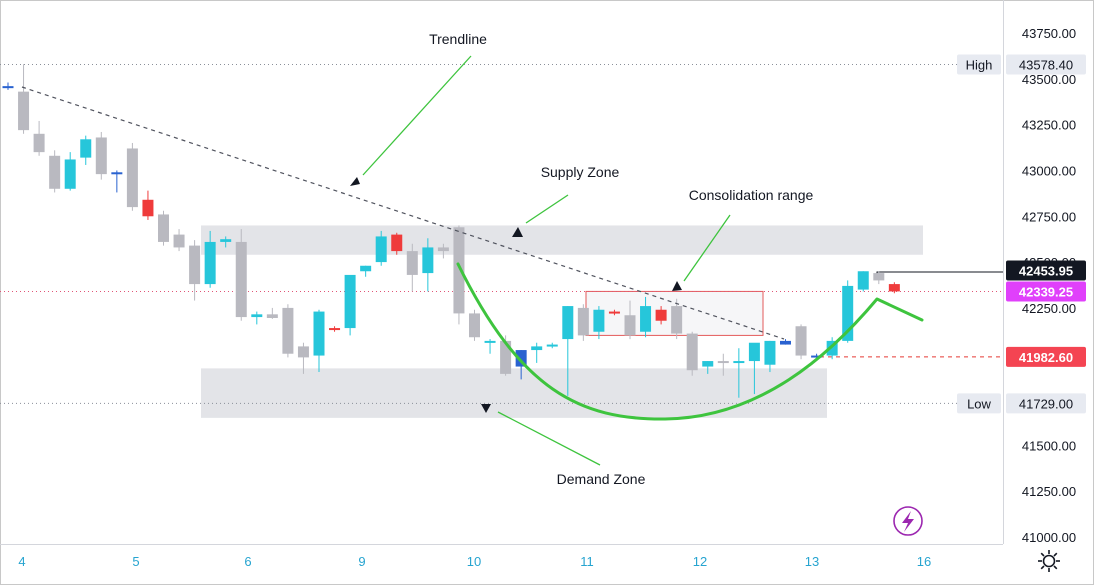  Describe the element at coordinates (812, 561) in the screenshot. I see `time-tick-label: 13` at that location.